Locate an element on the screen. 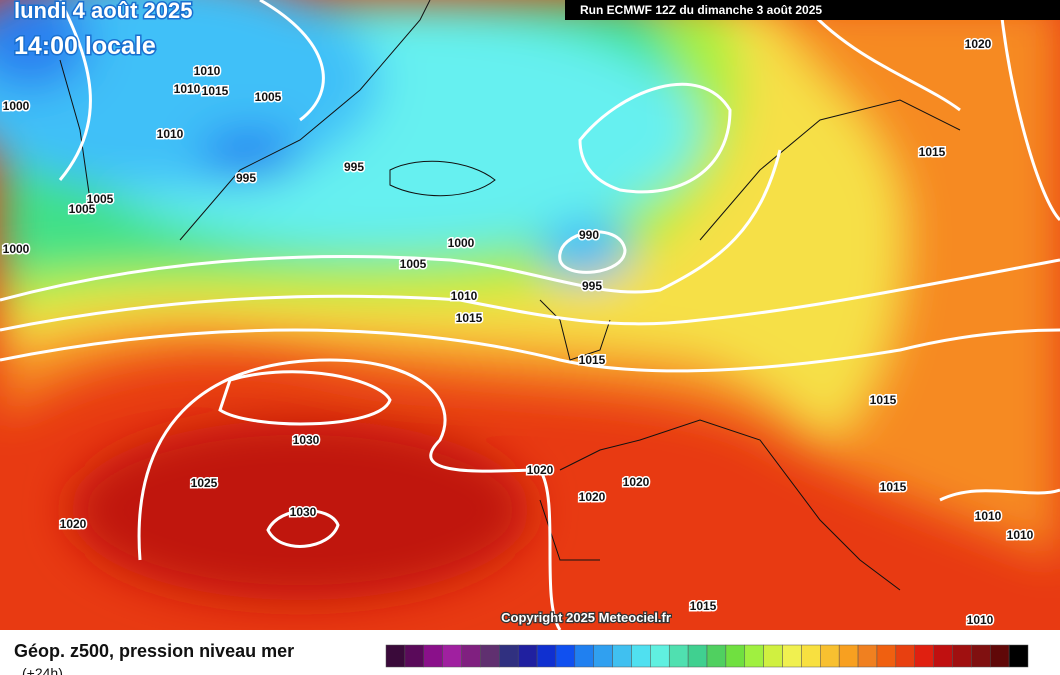 The height and width of the screenshot is (675, 1060). legend-lead: (+24h) is located at coordinates (42, 670).